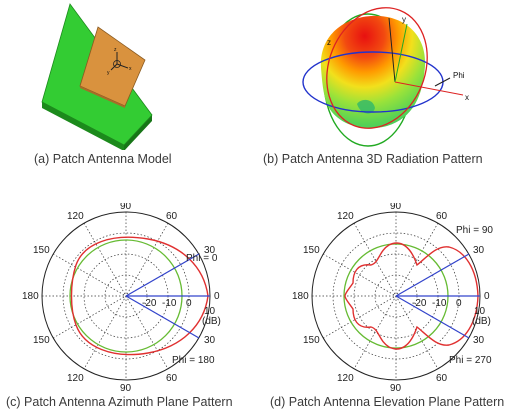 This screenshot has width=529, height=416. What do you see at coordinates (211, 321) in the screenshot?
I see `azimuth-unit-label: (dB)` at bounding box center [211, 321].